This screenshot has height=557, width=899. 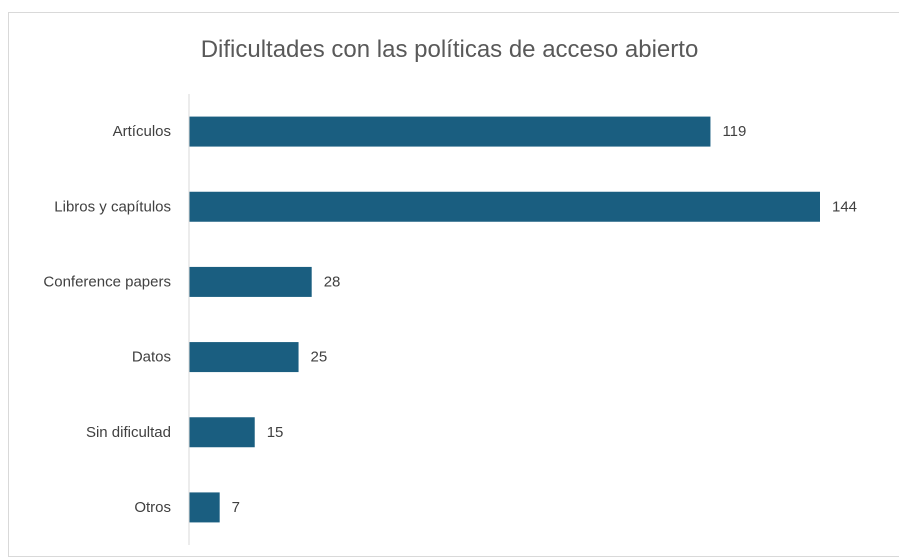 I want to click on data-label-datos: 25, so click(x=319, y=357).